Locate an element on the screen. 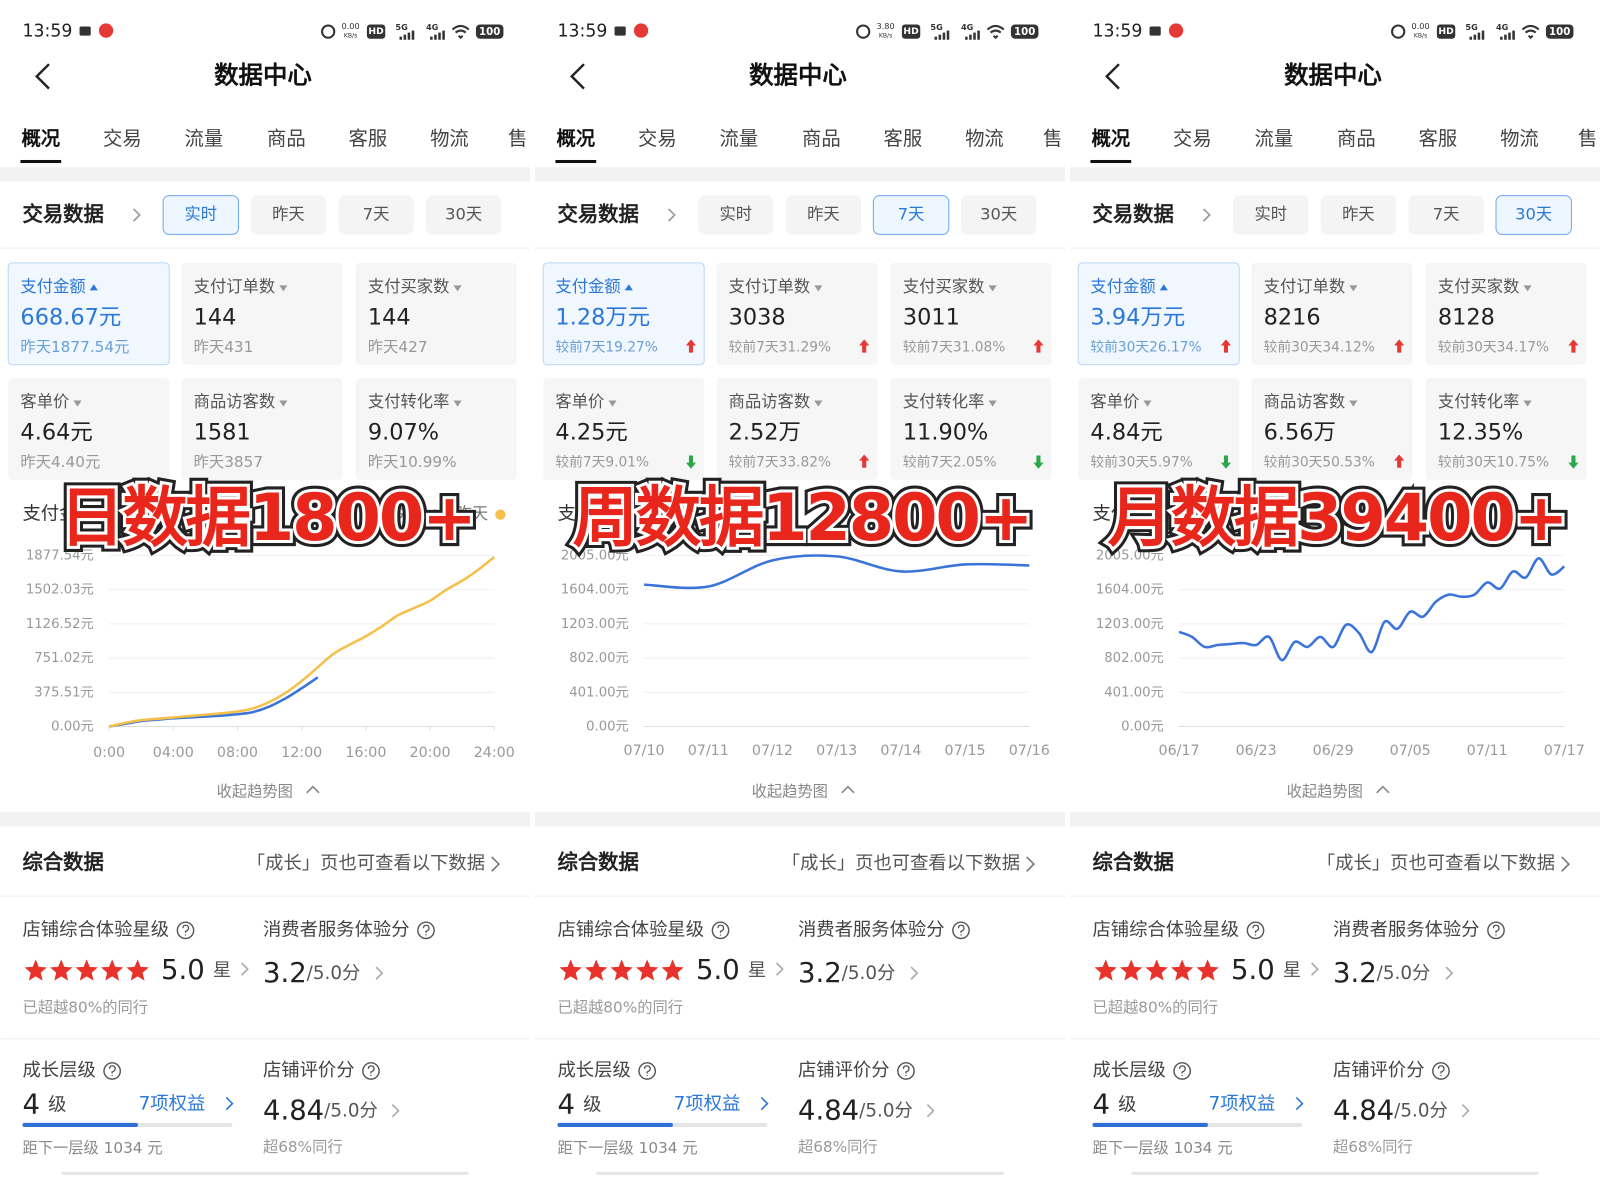 This screenshot has height=1180, width=1600. x-tick-label: 07/14 is located at coordinates (900, 751).